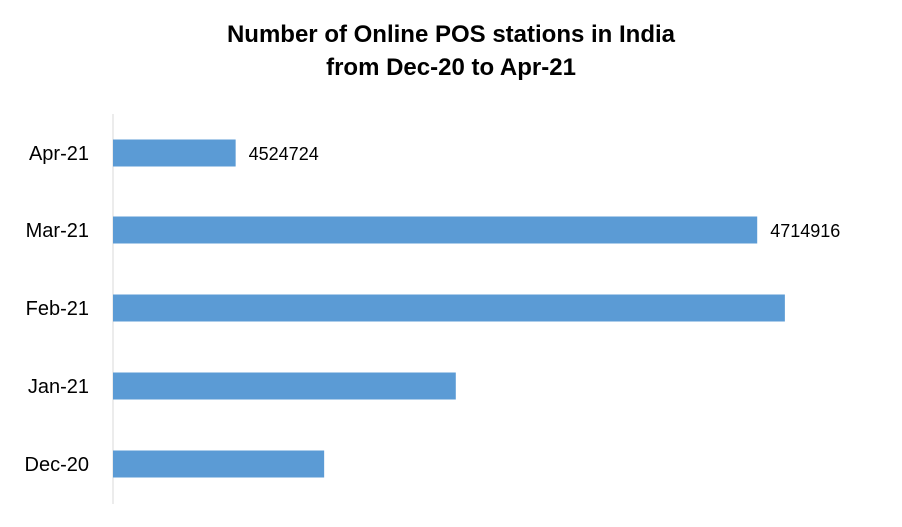 Image resolution: width=902 pixels, height=527 pixels. What do you see at coordinates (805, 231) in the screenshot?
I see `data-label: 4714916` at bounding box center [805, 231].